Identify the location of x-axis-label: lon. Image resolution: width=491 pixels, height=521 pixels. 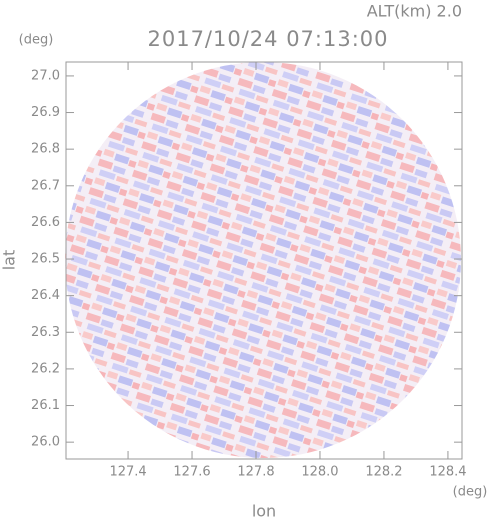
(264, 511).